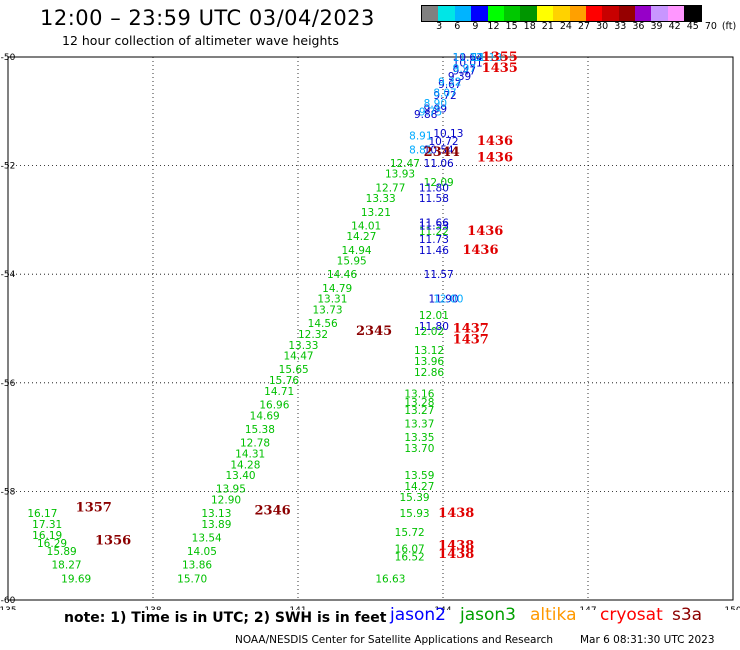 The image size is (740, 650). Describe the element at coordinates (366, 226) in the screenshot. I see `wave-height-label: 14.01` at that location.